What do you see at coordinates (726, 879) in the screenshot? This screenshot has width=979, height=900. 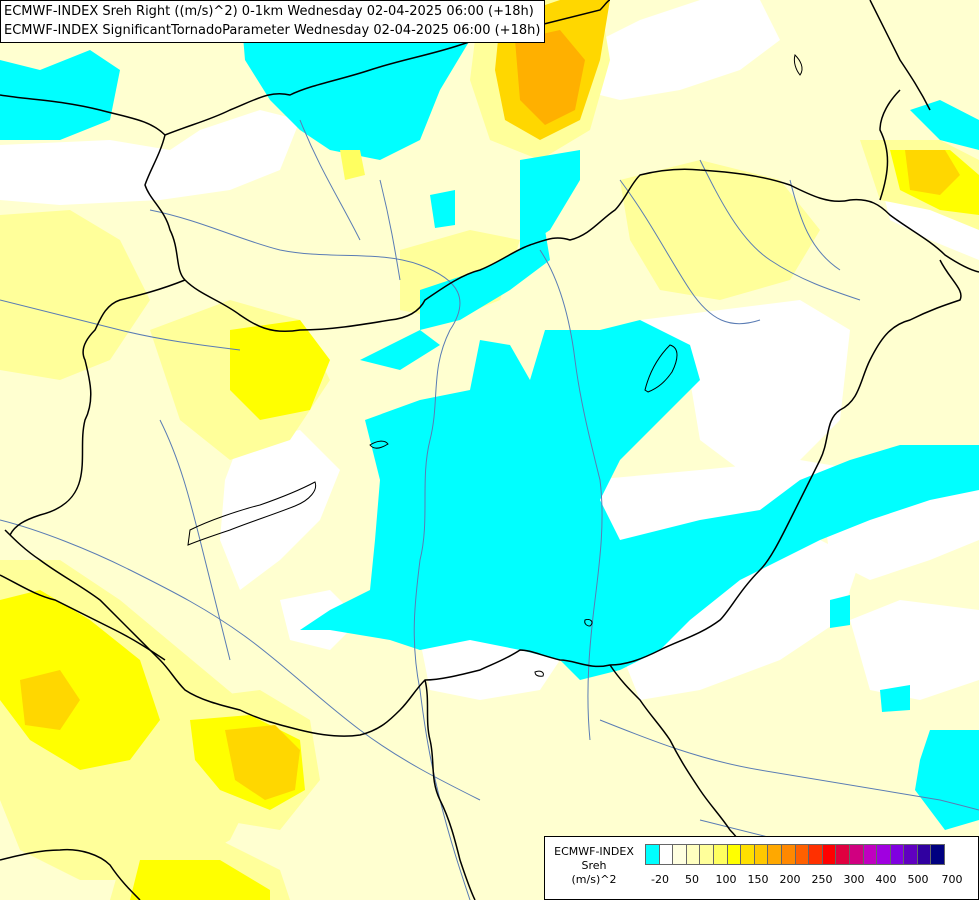 I see `legend-tick-label: 100` at bounding box center [726, 879].